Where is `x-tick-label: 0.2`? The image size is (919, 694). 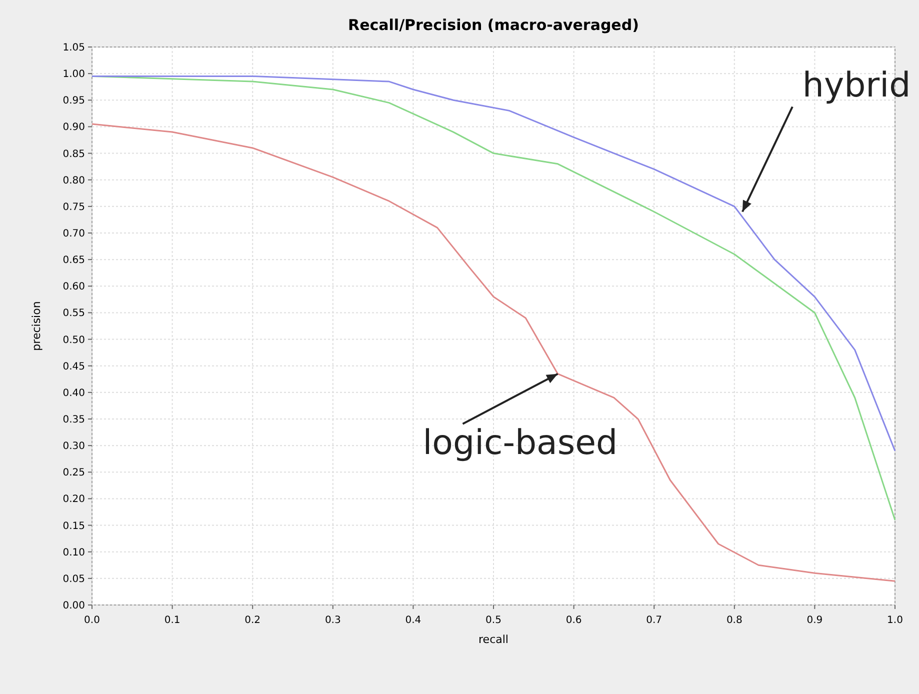 x-tick-label: 0.2 is located at coordinates (252, 620).